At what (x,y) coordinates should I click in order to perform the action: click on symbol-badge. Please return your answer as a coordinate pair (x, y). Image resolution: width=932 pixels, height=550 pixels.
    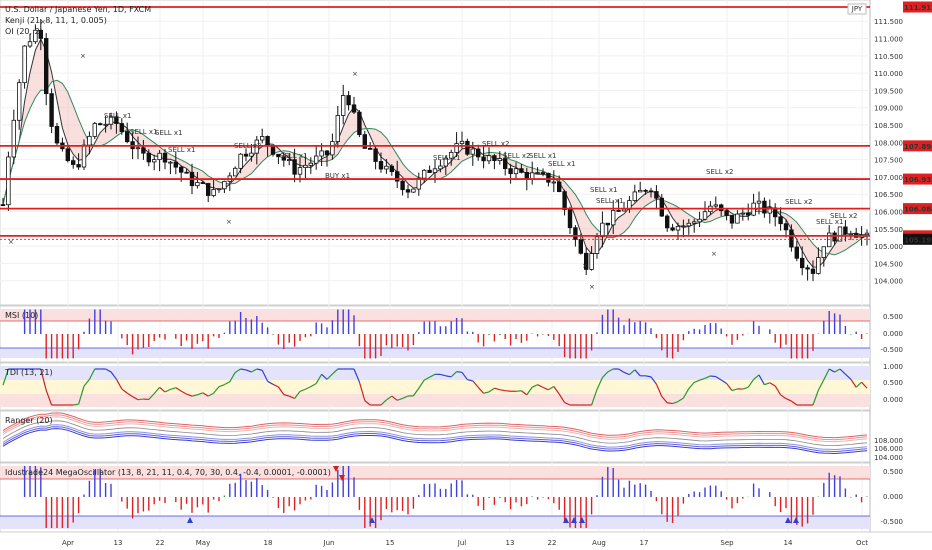
    Looking at the image, I should click on (857, 9).